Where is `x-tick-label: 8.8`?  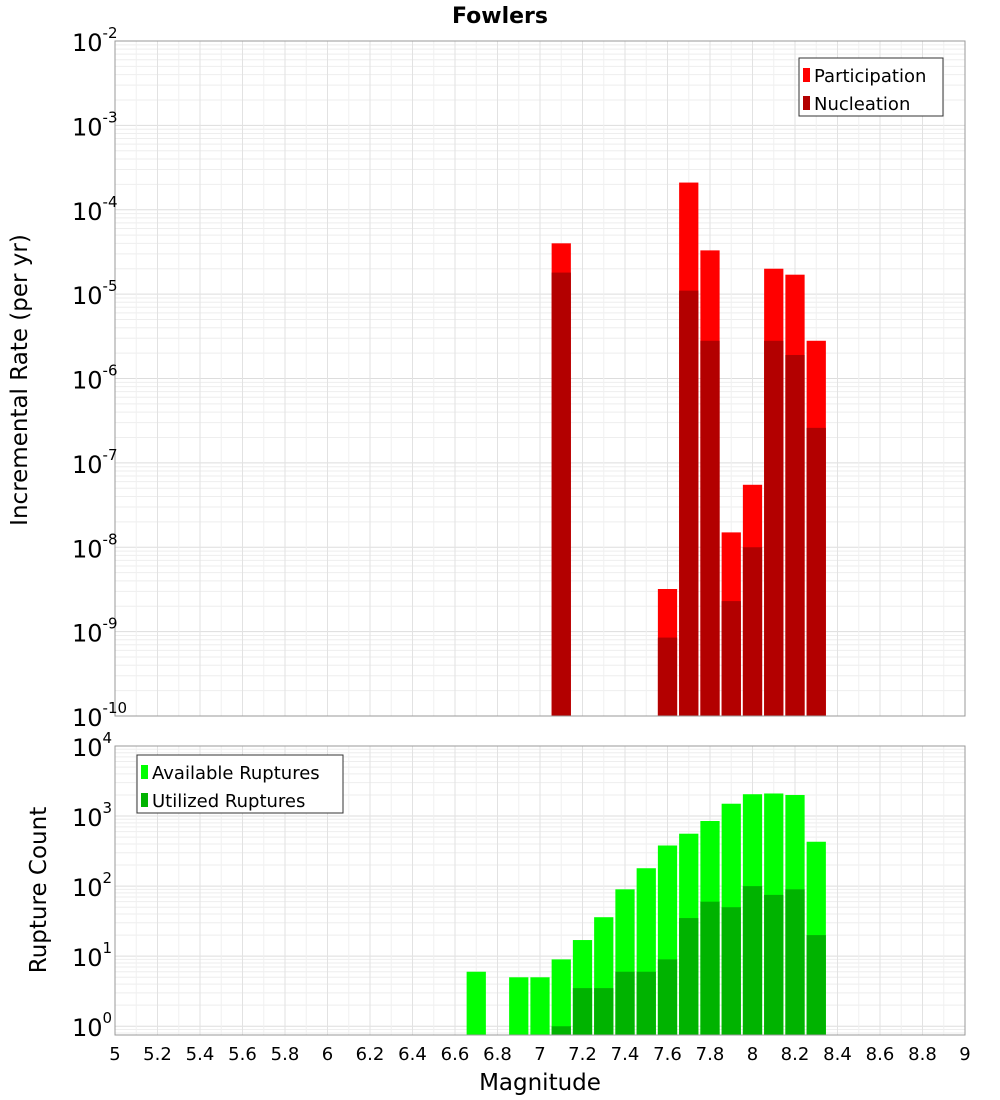 x-tick-label: 8.8 is located at coordinates (922, 1054).